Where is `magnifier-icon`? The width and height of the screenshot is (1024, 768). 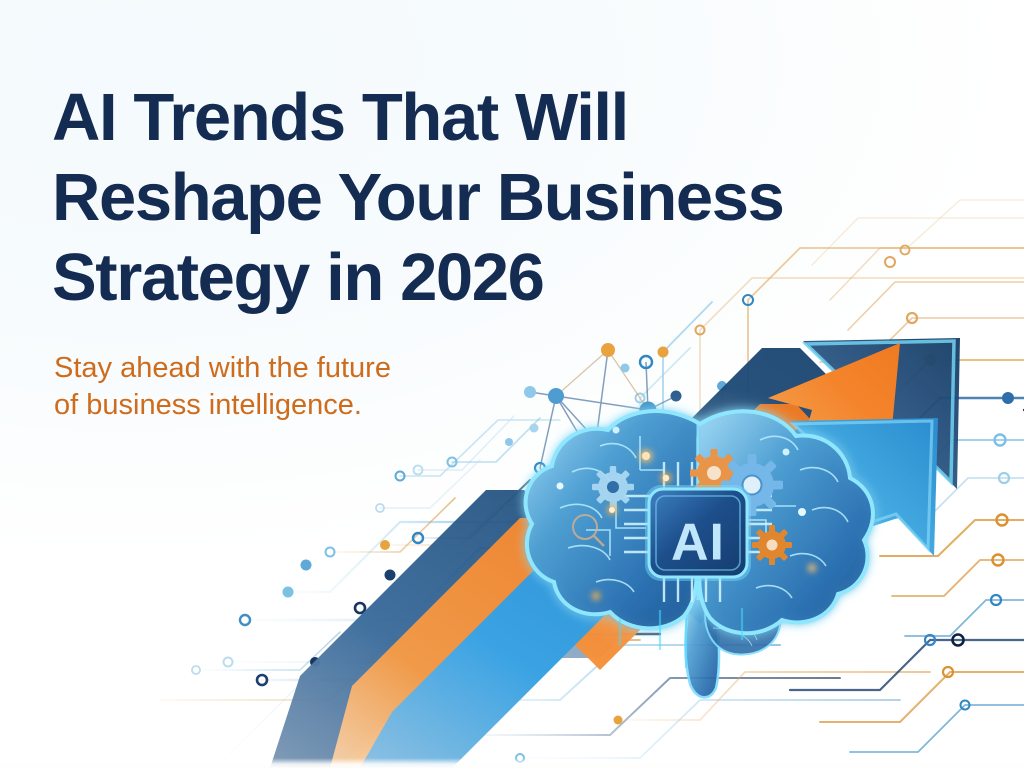
magnifier-icon is located at coordinates (588, 530).